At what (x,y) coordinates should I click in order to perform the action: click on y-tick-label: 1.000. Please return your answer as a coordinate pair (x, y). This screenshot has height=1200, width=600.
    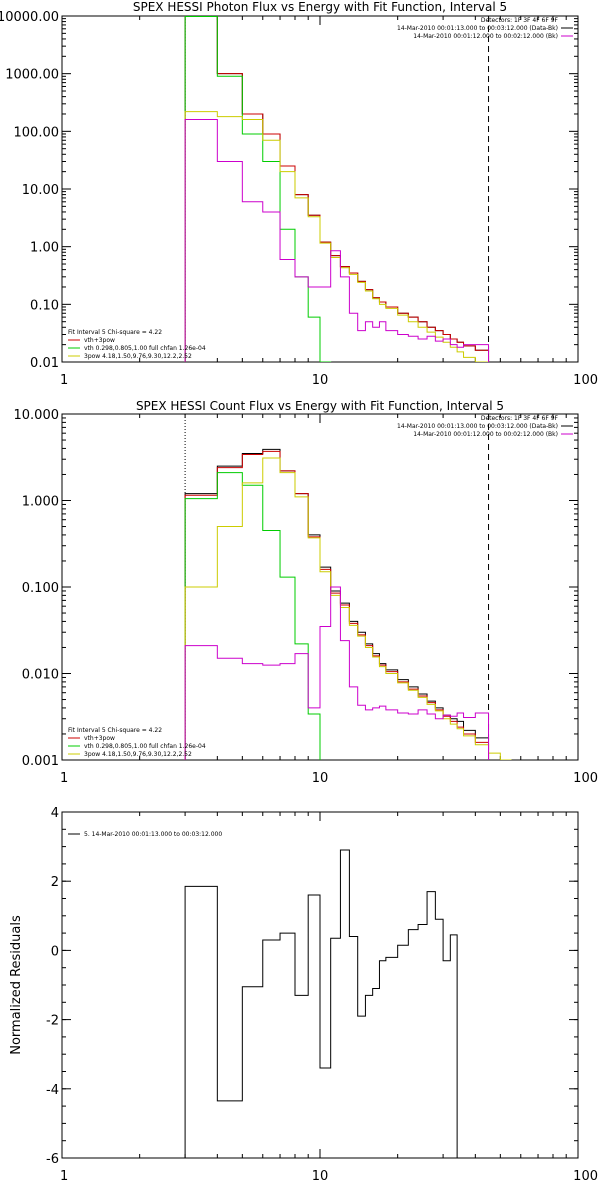
    Looking at the image, I should click on (40, 502).